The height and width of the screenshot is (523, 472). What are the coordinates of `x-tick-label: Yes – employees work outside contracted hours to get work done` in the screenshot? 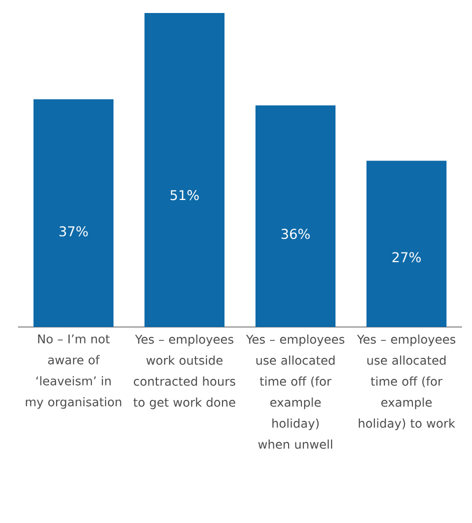 It's located at (184, 372).